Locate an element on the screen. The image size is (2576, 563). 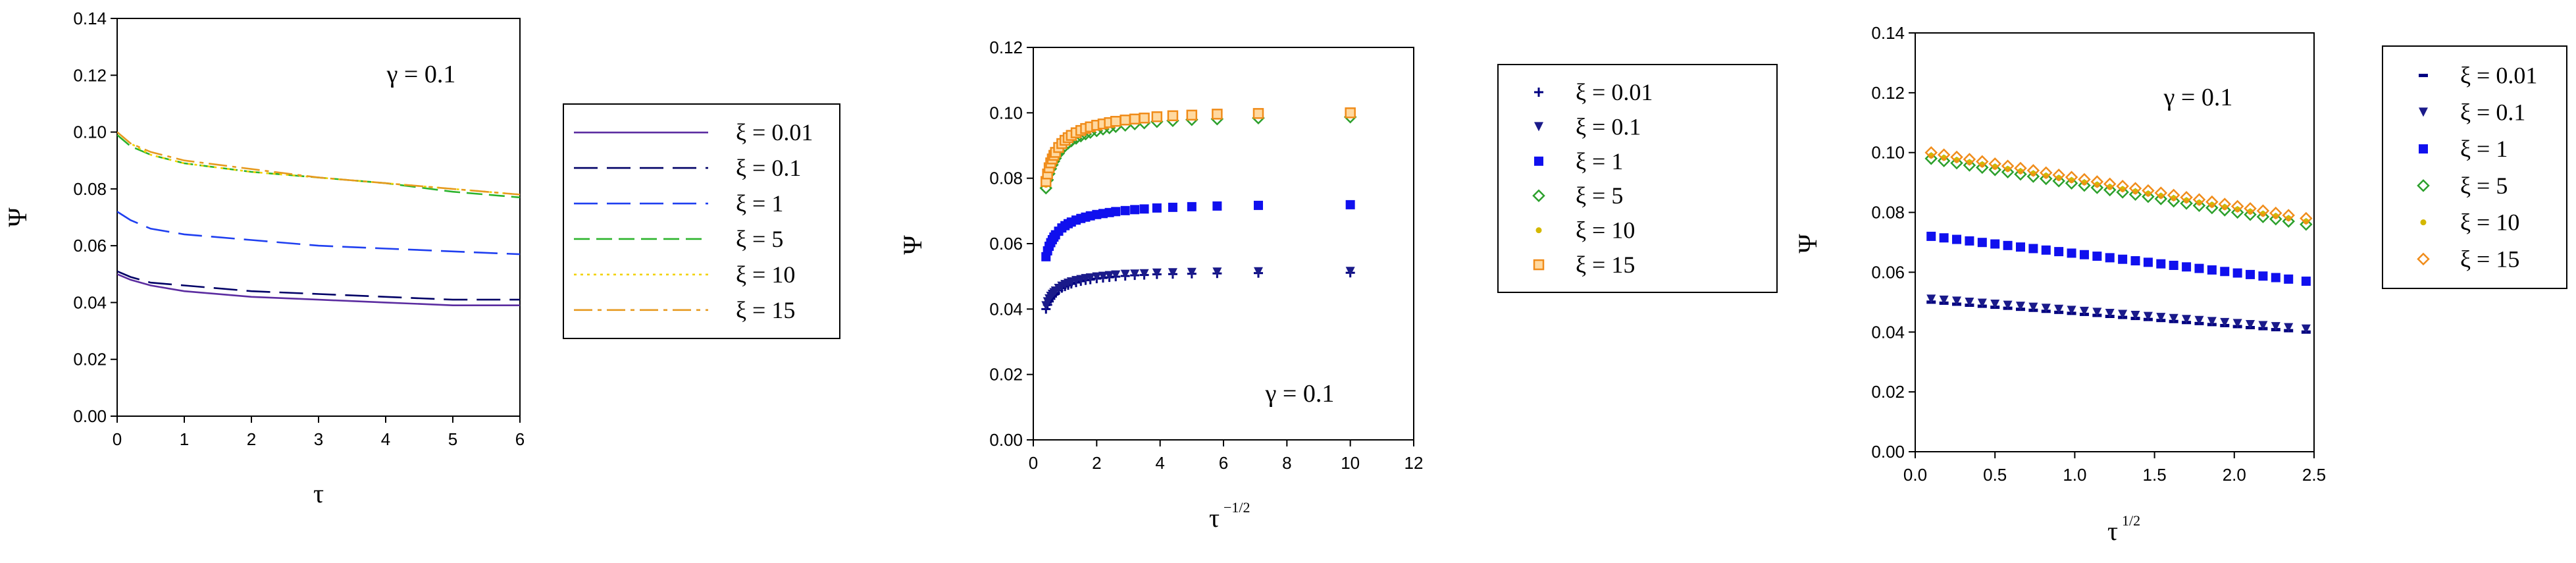
chart3-x-tick-label: 1.5 is located at coordinates (2155, 475).